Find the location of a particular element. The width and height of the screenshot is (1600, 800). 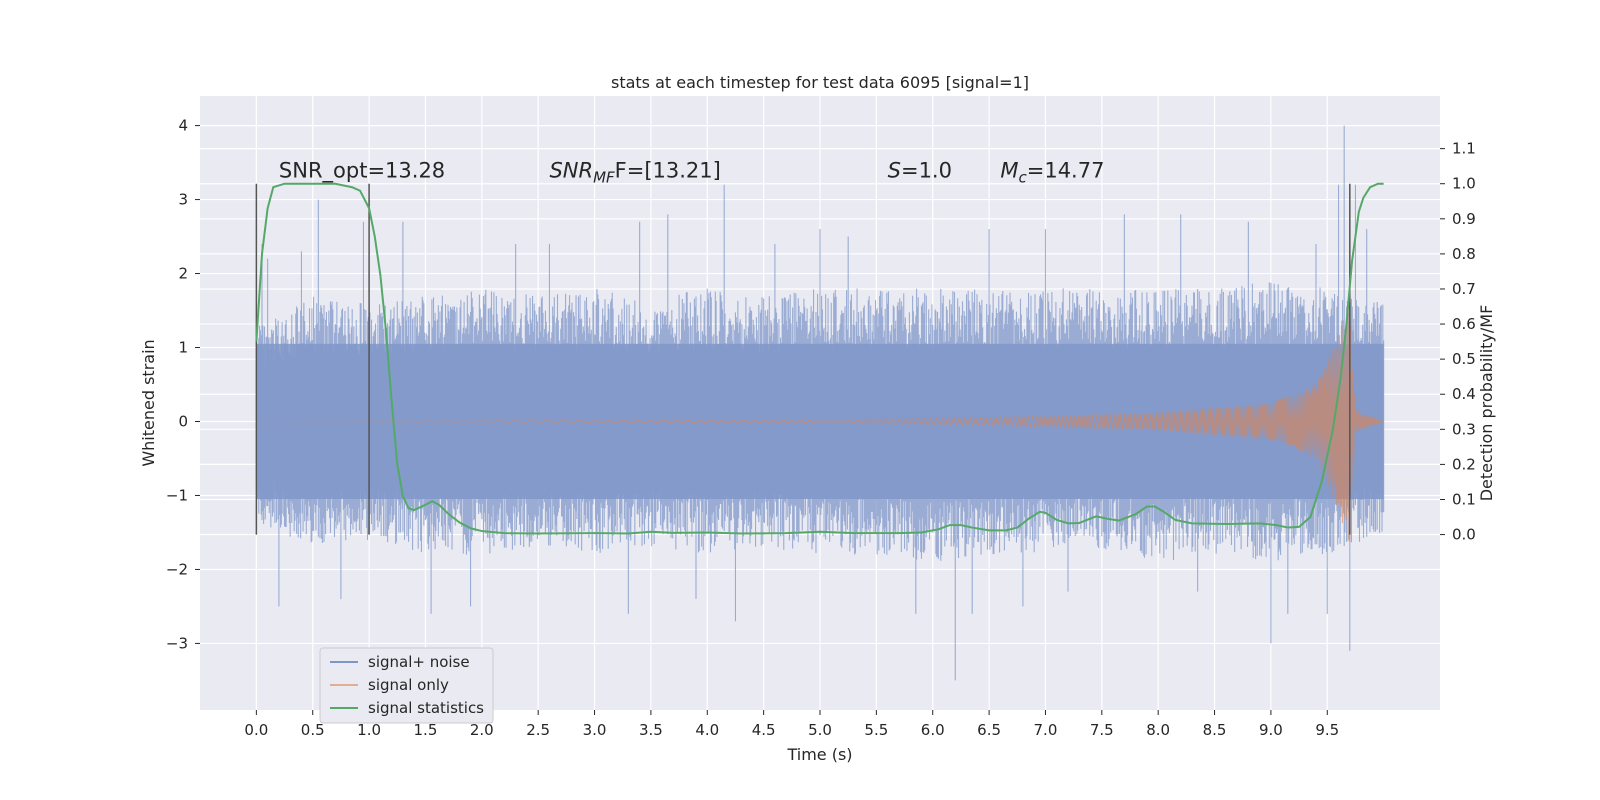

annotation-subscript: c is located at coordinates (1022, 177).